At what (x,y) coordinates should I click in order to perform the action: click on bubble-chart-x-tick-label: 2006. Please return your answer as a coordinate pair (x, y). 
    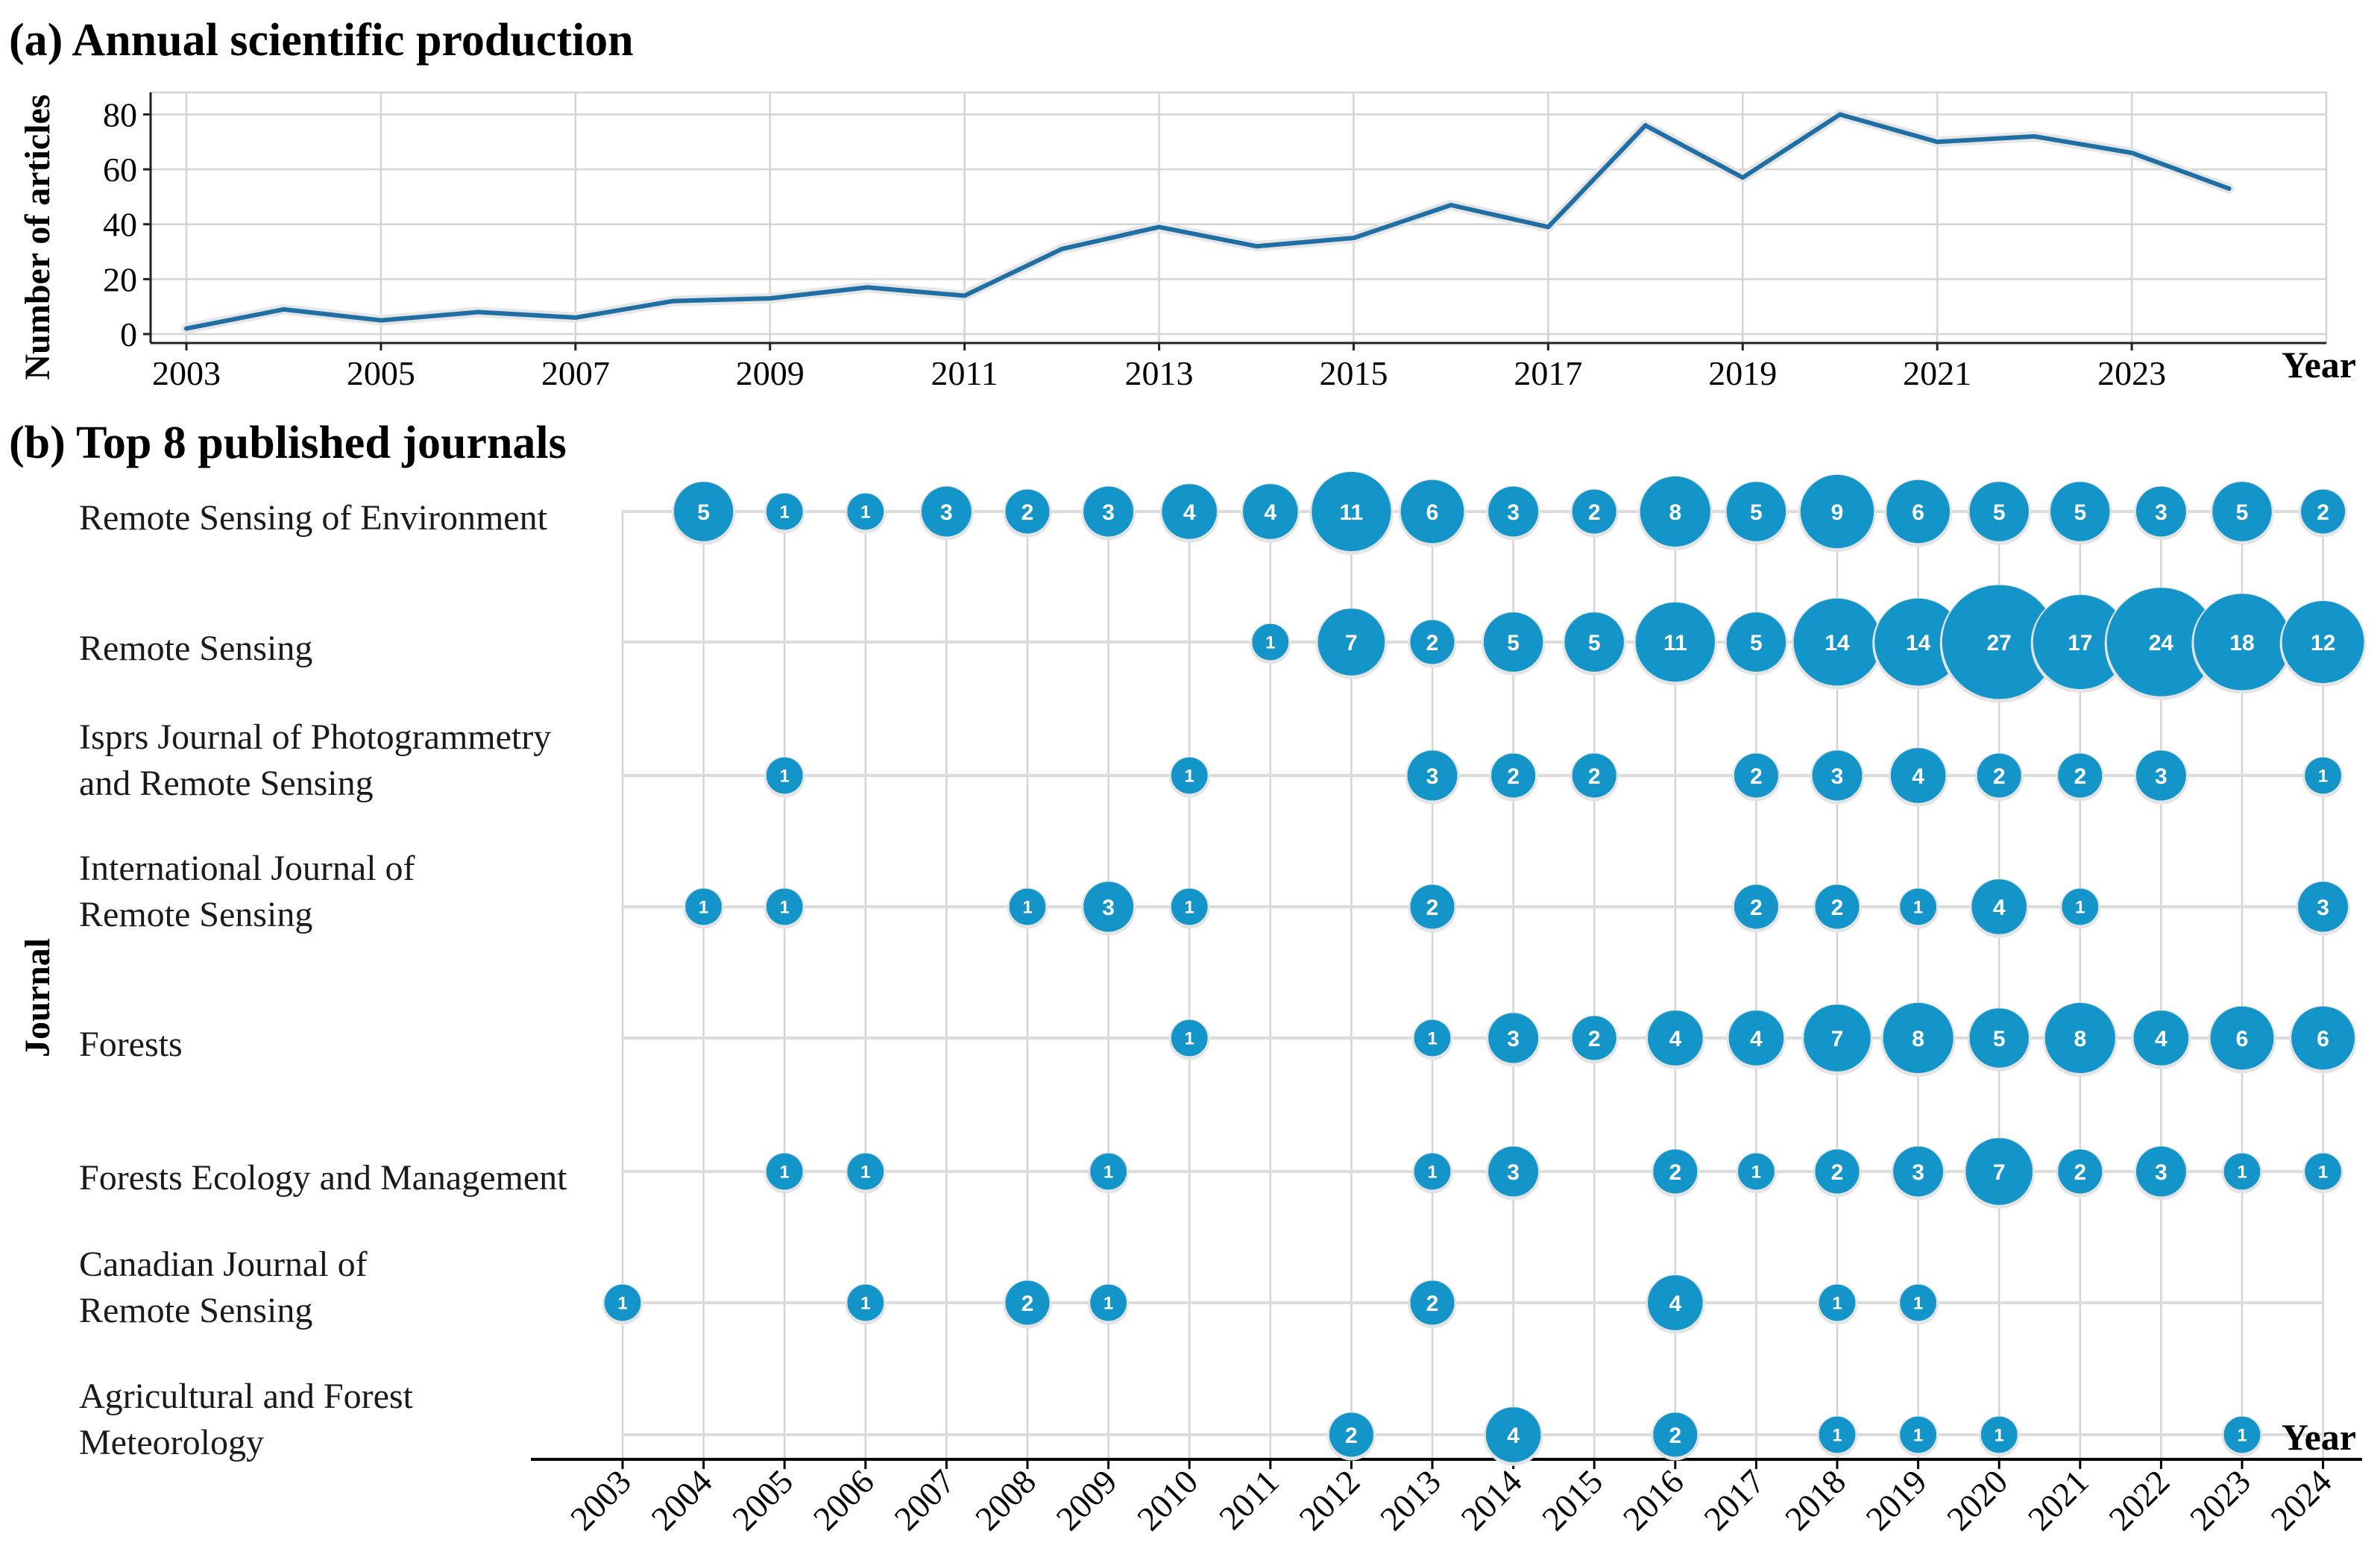
    Looking at the image, I should click on (843, 1500).